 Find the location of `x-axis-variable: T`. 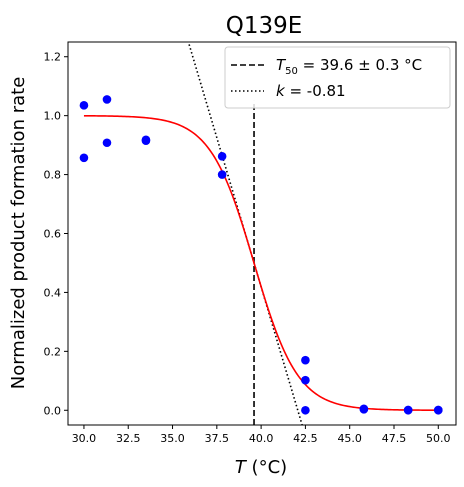

x-axis-variable: T is located at coordinates (241, 467).